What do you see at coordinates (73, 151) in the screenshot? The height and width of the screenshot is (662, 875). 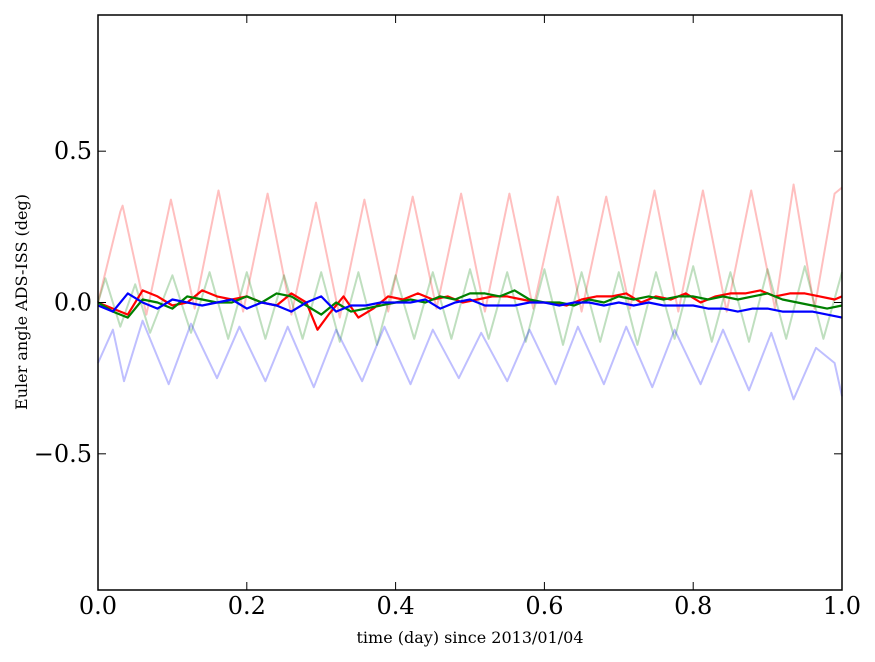 I see `y-tick-label-0: 0.5` at bounding box center [73, 151].